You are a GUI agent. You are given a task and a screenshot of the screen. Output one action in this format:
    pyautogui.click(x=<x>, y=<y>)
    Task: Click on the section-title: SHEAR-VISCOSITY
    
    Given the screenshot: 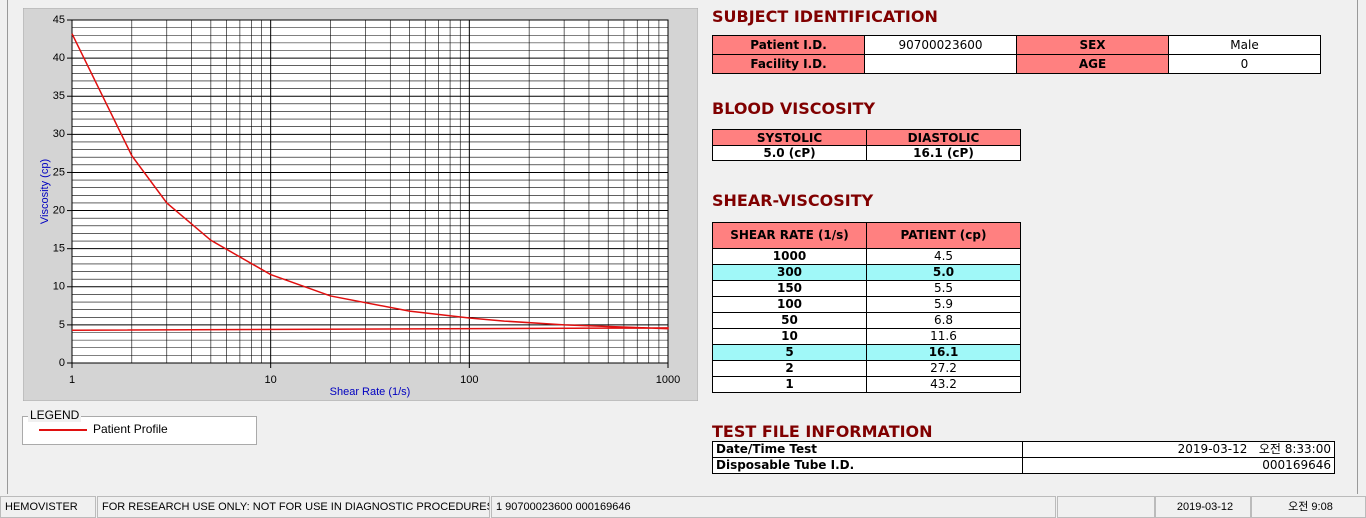 What is the action you would take?
    pyautogui.click(x=793, y=200)
    